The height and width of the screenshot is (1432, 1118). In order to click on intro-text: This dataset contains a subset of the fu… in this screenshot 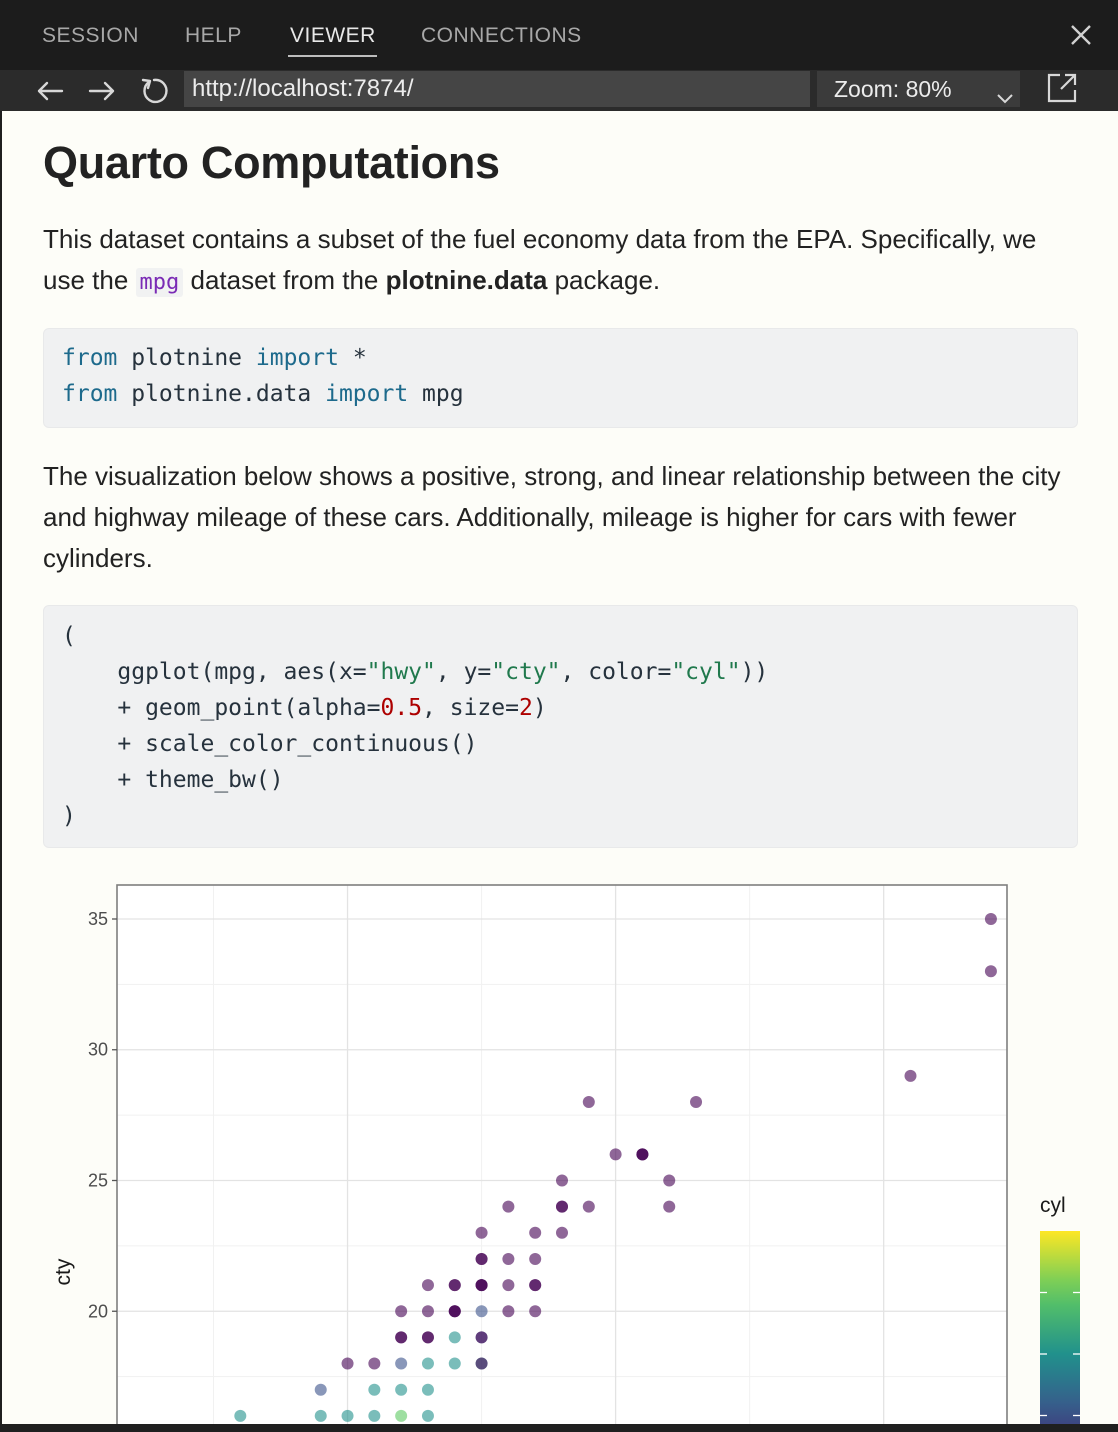, I will do `click(540, 259)`.